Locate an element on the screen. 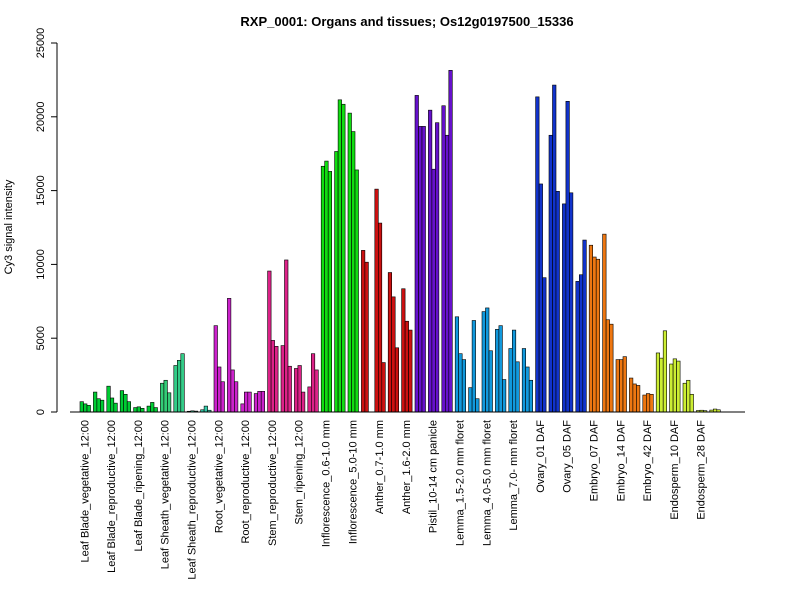 The image size is (800, 600). x-tick-label: Stem_ripening_12:00 is located at coordinates (300, 472).